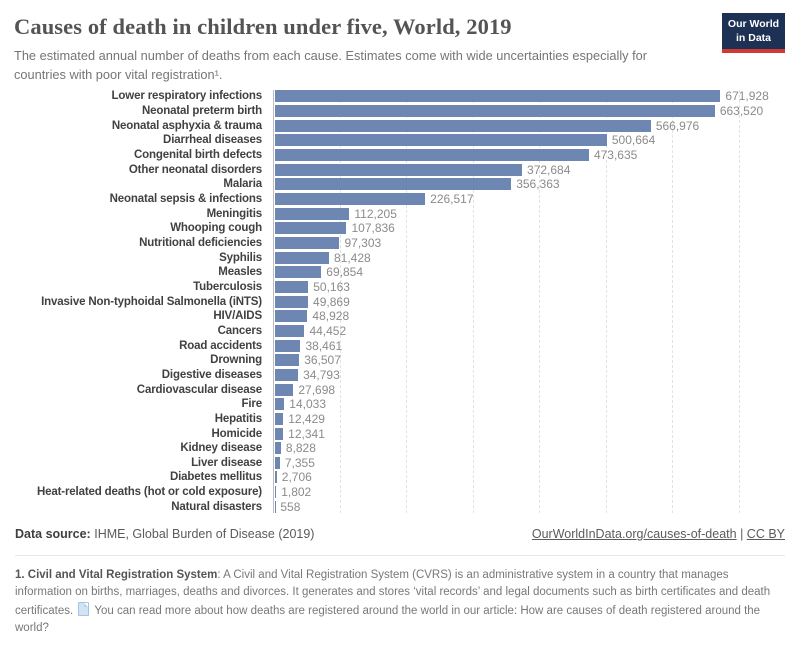 Image resolution: width=800 pixels, height=650 pixels. What do you see at coordinates (452, 199) in the screenshot?
I see `value-label: 226,517` at bounding box center [452, 199].